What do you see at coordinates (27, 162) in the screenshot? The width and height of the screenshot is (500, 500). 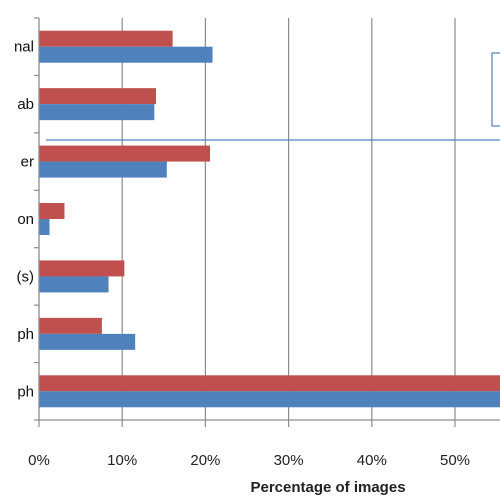 I see `category-label: er` at bounding box center [27, 162].